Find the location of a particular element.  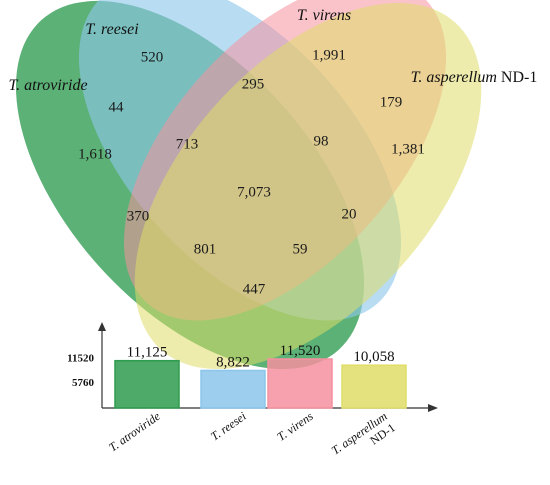

y-tick-label: 5760 is located at coordinates (83, 383).